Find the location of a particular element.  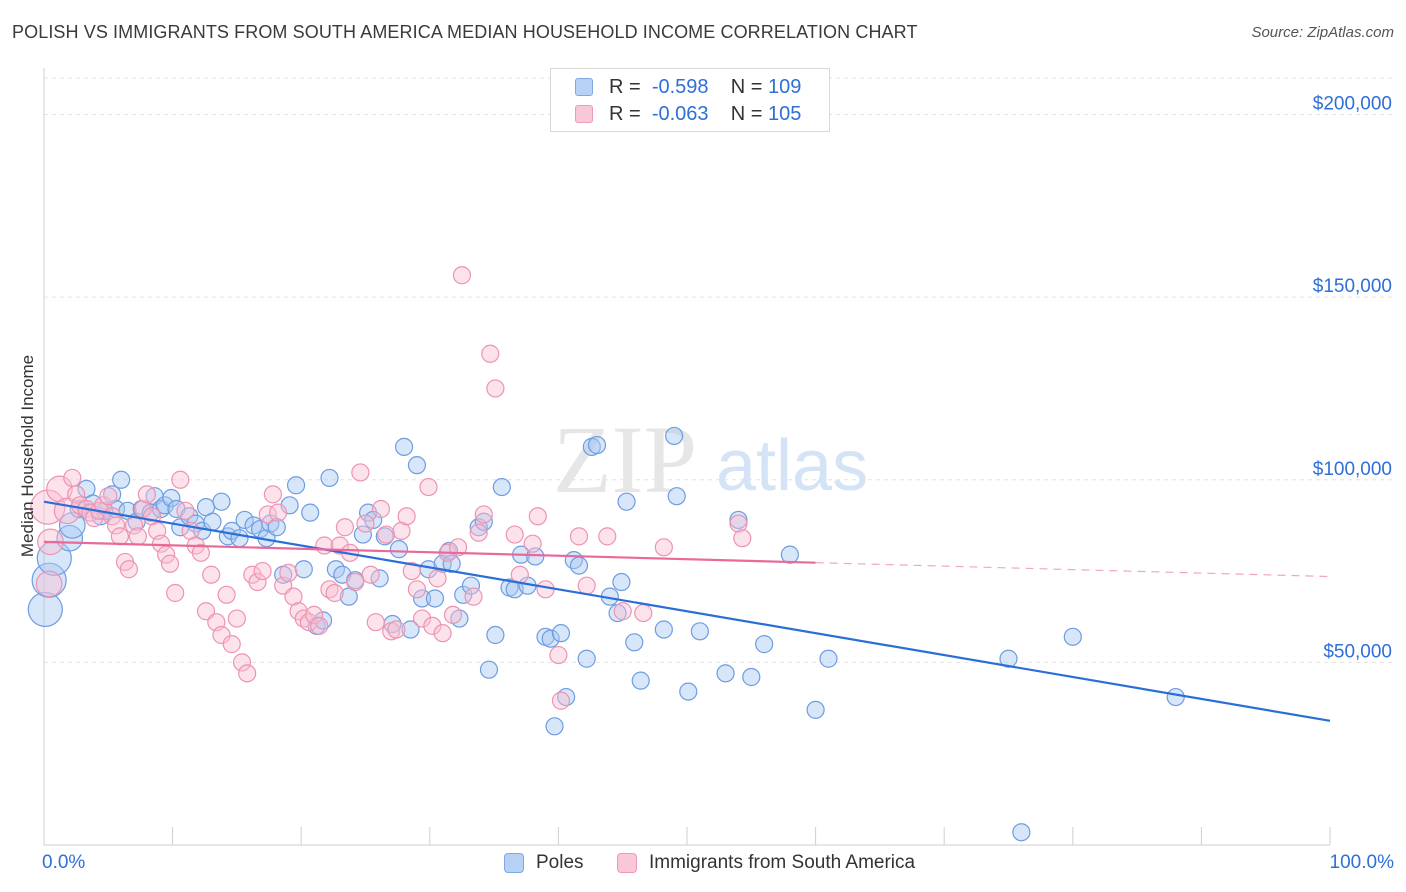

immigrants-trend-line-dashed is located at coordinates (1073, 570).